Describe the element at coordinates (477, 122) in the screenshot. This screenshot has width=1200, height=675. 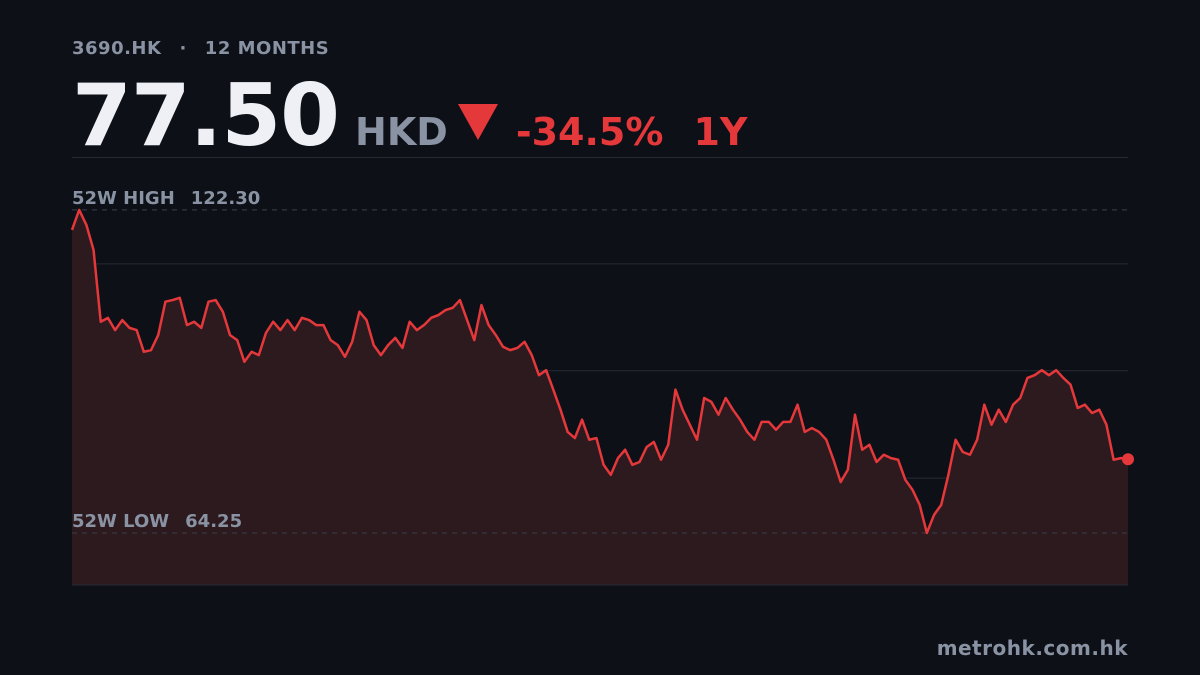
I see `down-arrow` at that location.